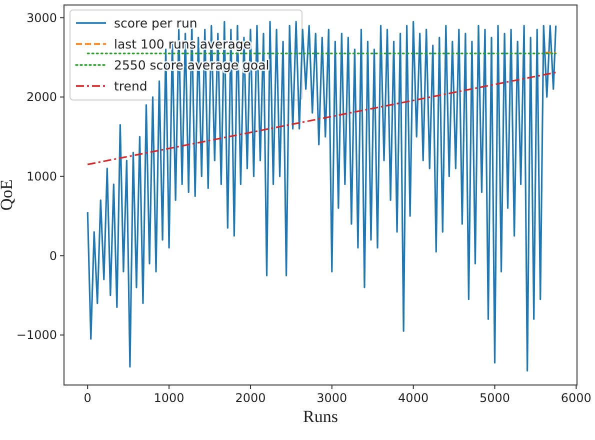  I want to click on y-tick-label: 2000, so click(41, 97).